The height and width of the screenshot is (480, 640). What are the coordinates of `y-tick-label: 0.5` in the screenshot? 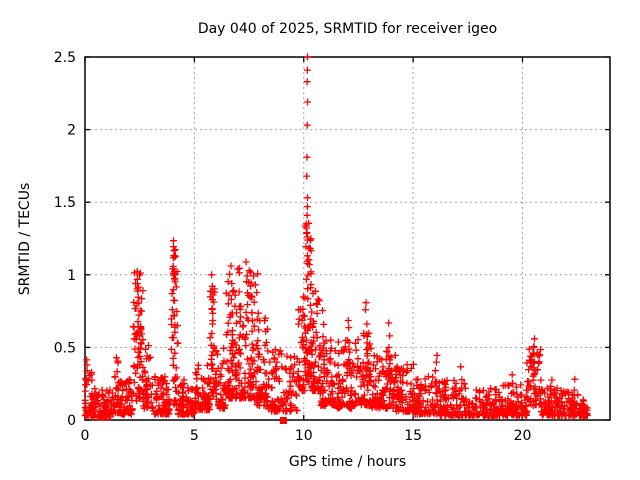 It's located at (65, 348).